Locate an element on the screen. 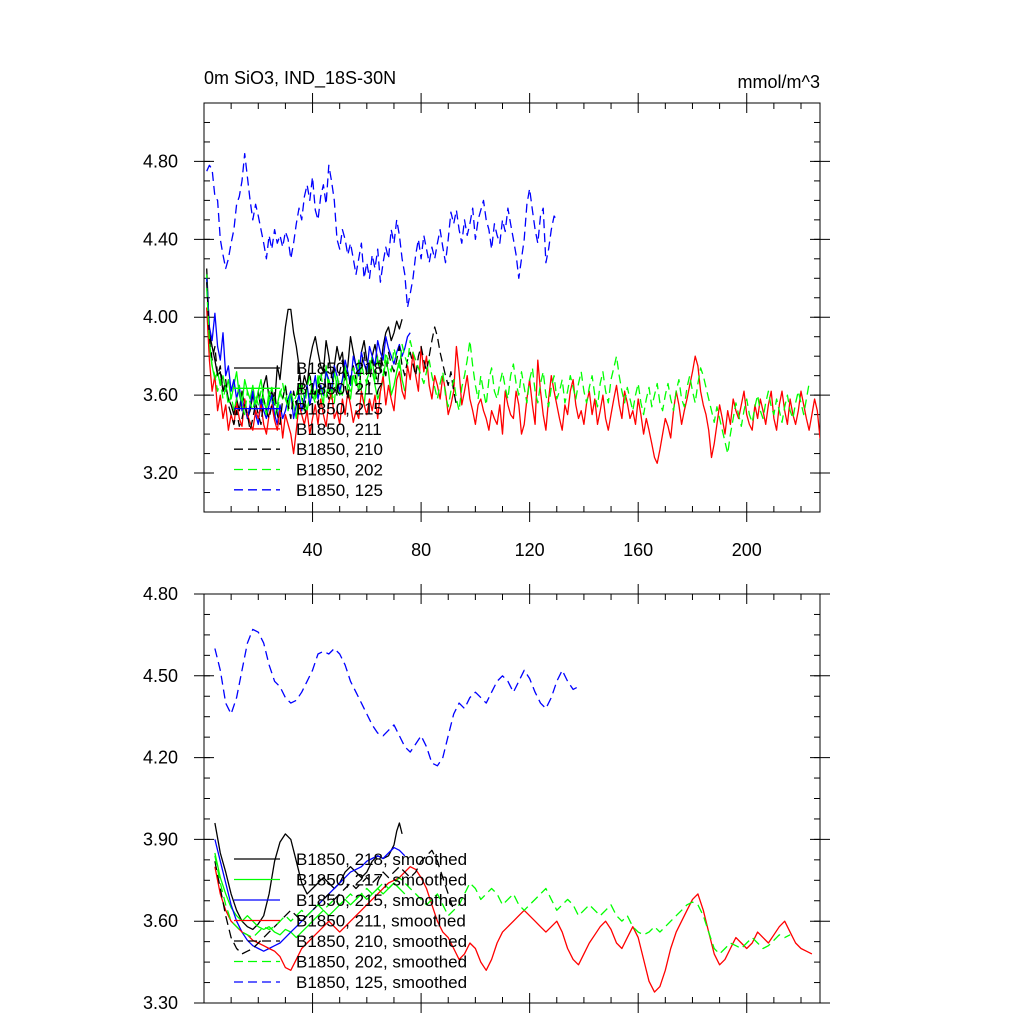 This screenshot has height=1024, width=1024. smoothed-series-b1850-125-smoothed is located at coordinates (396, 697).